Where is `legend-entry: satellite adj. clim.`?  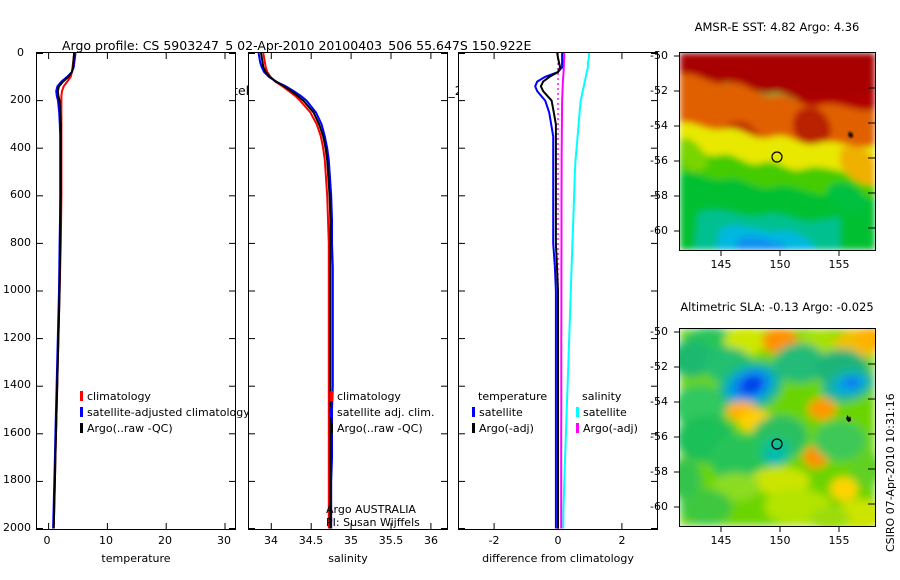
legend-entry: satellite adj. clim. is located at coordinates (382, 412).